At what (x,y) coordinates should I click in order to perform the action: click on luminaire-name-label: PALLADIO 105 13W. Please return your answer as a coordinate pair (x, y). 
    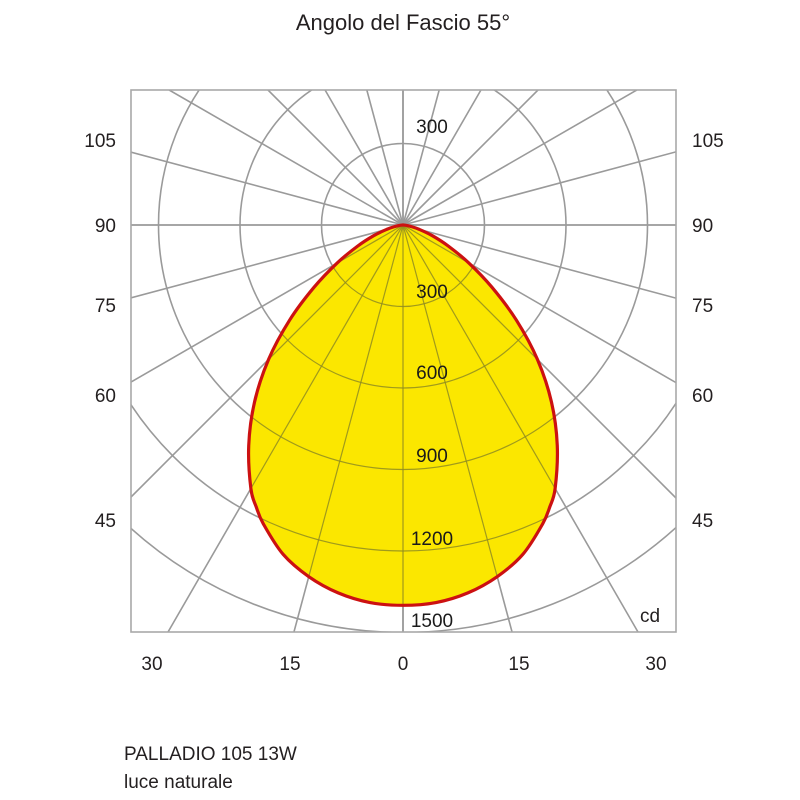
    Looking at the image, I should click on (210, 754).